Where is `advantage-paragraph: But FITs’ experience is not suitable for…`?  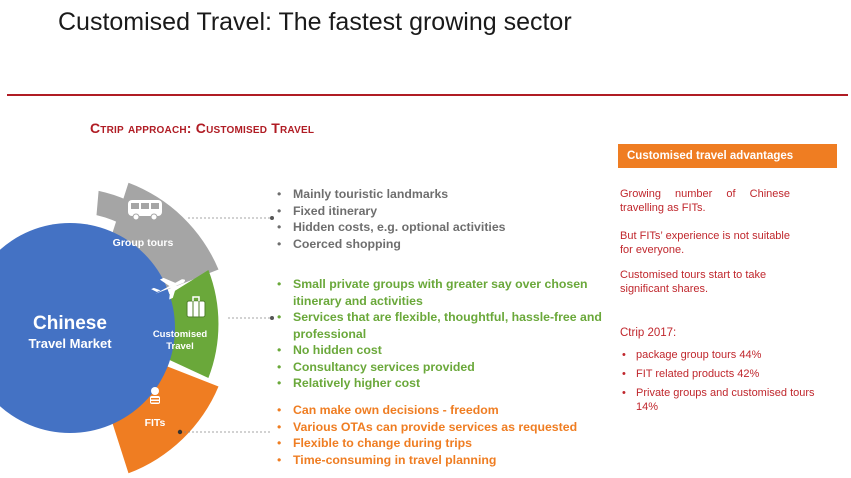 advantage-paragraph: But FITs’ experience is not suitable for… is located at coordinates (705, 243).